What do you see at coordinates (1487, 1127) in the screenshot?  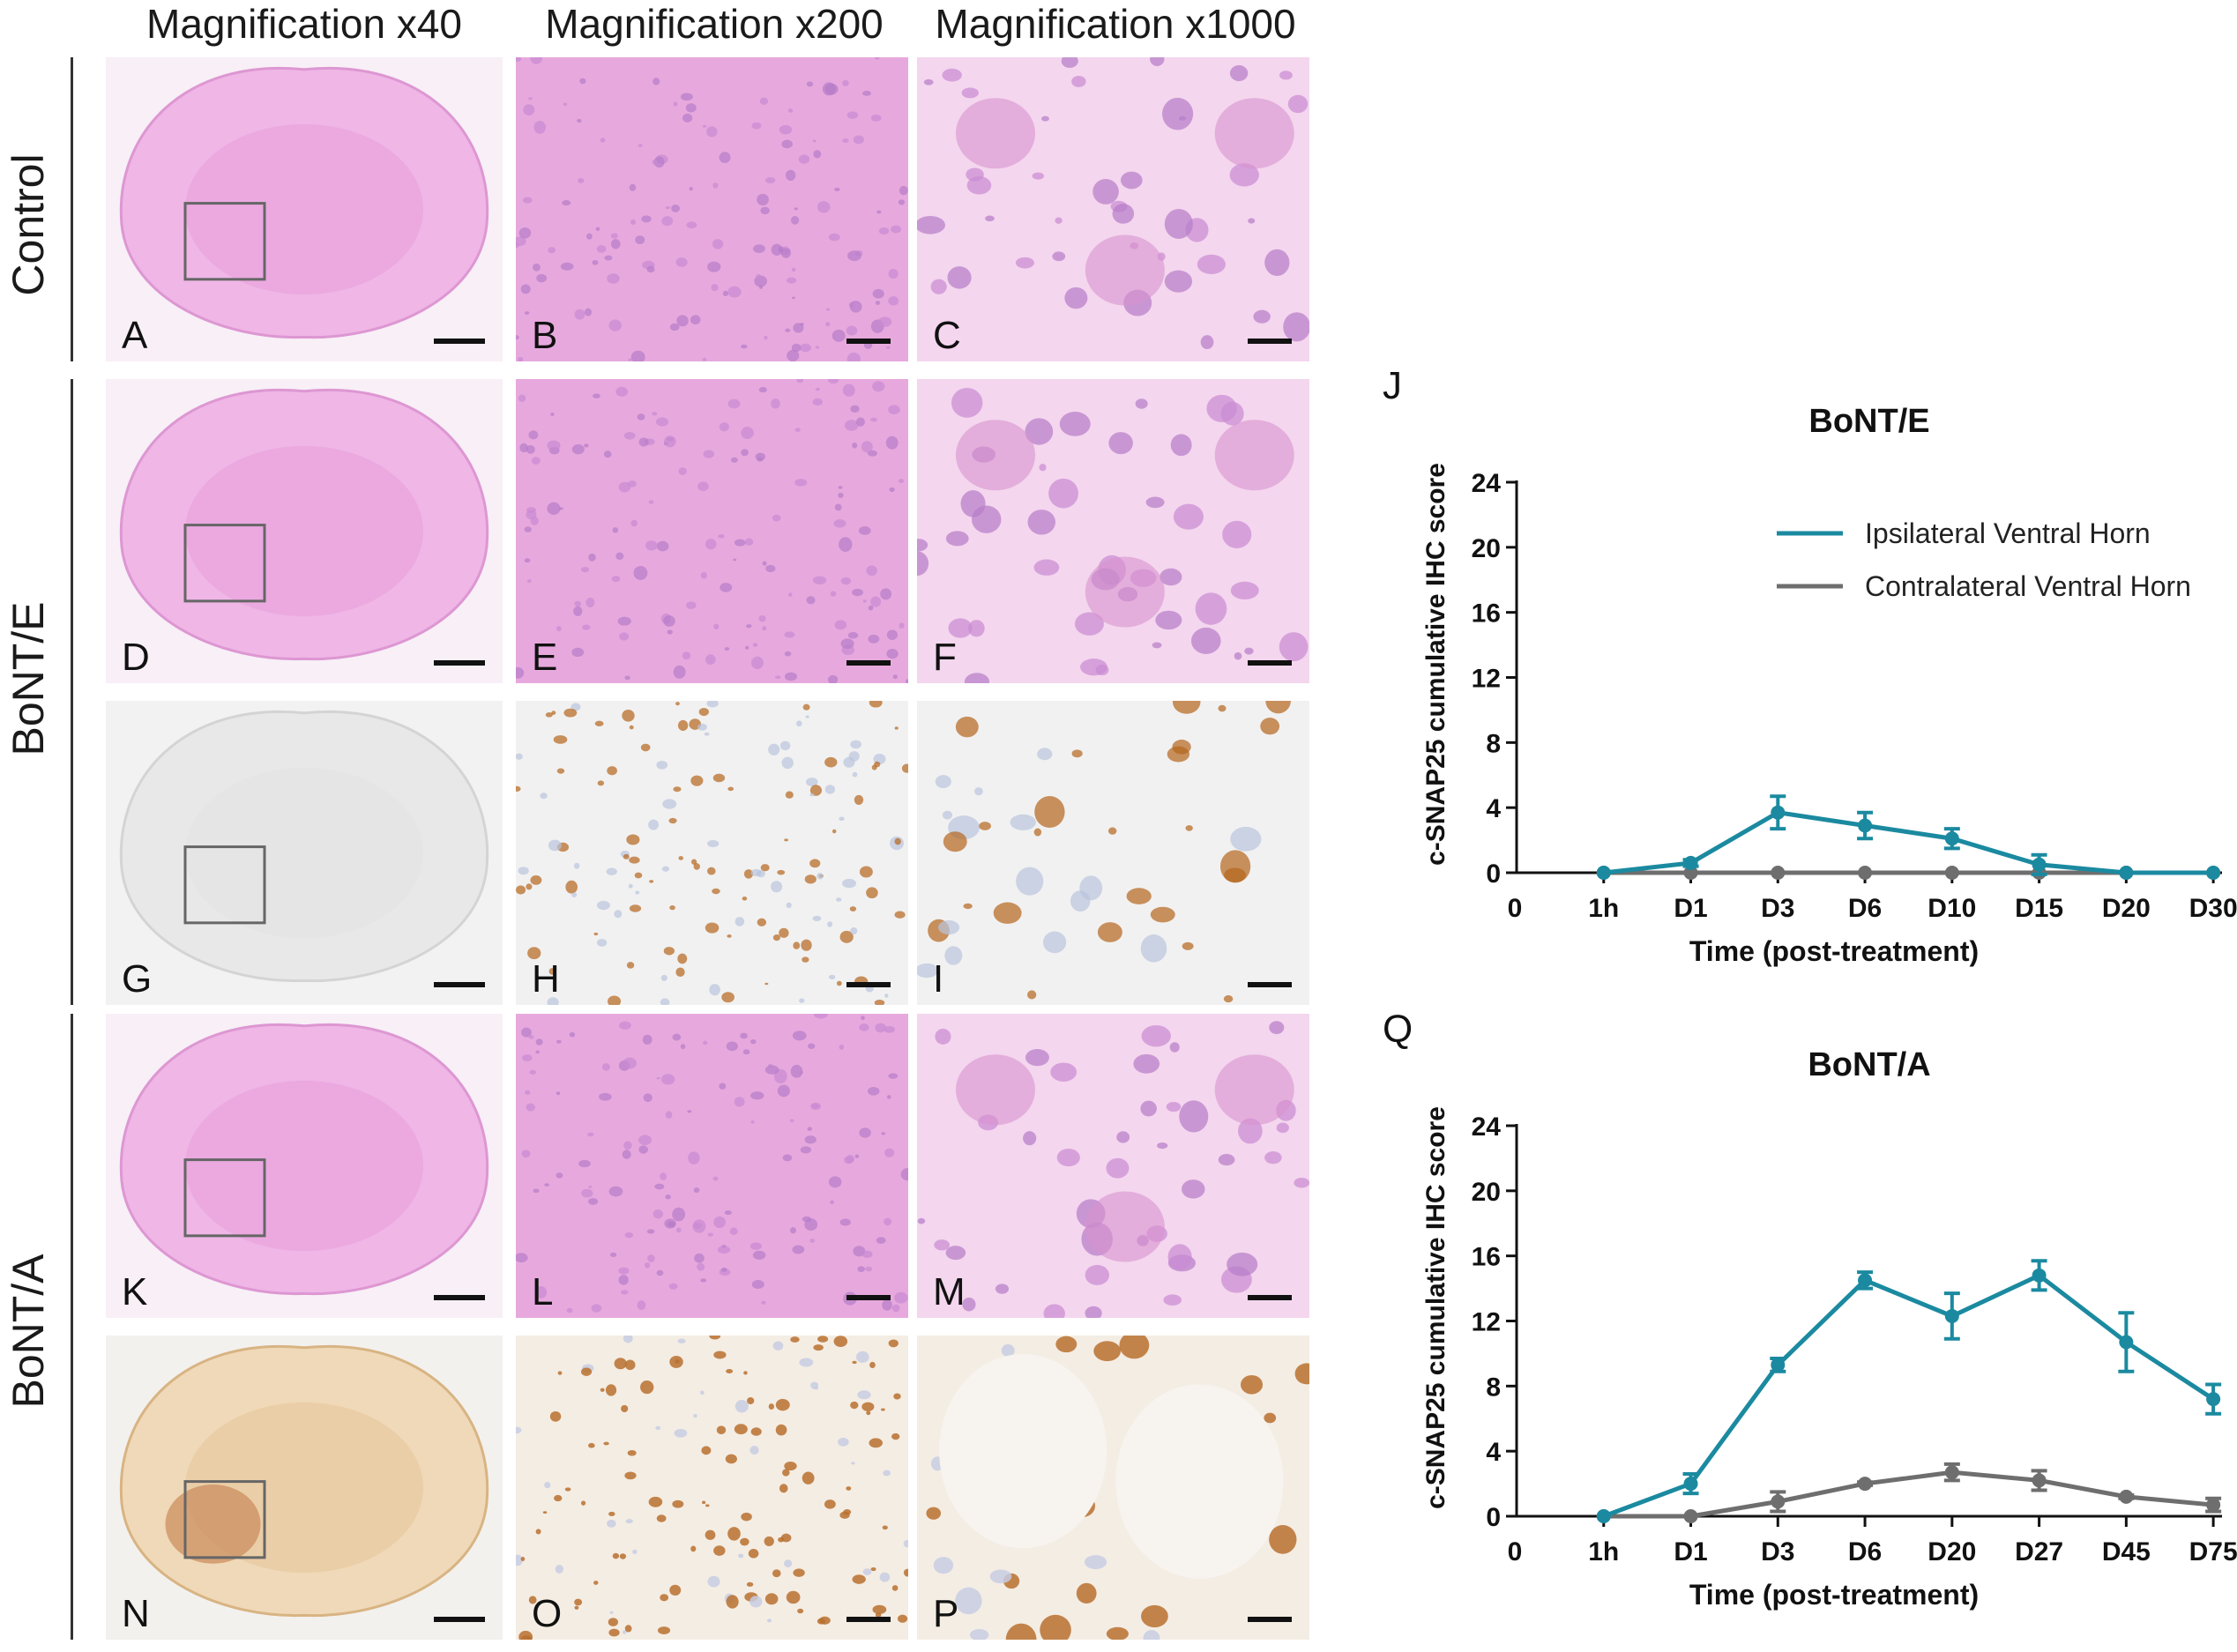 I see `y-tick-label: 24` at bounding box center [1487, 1127].